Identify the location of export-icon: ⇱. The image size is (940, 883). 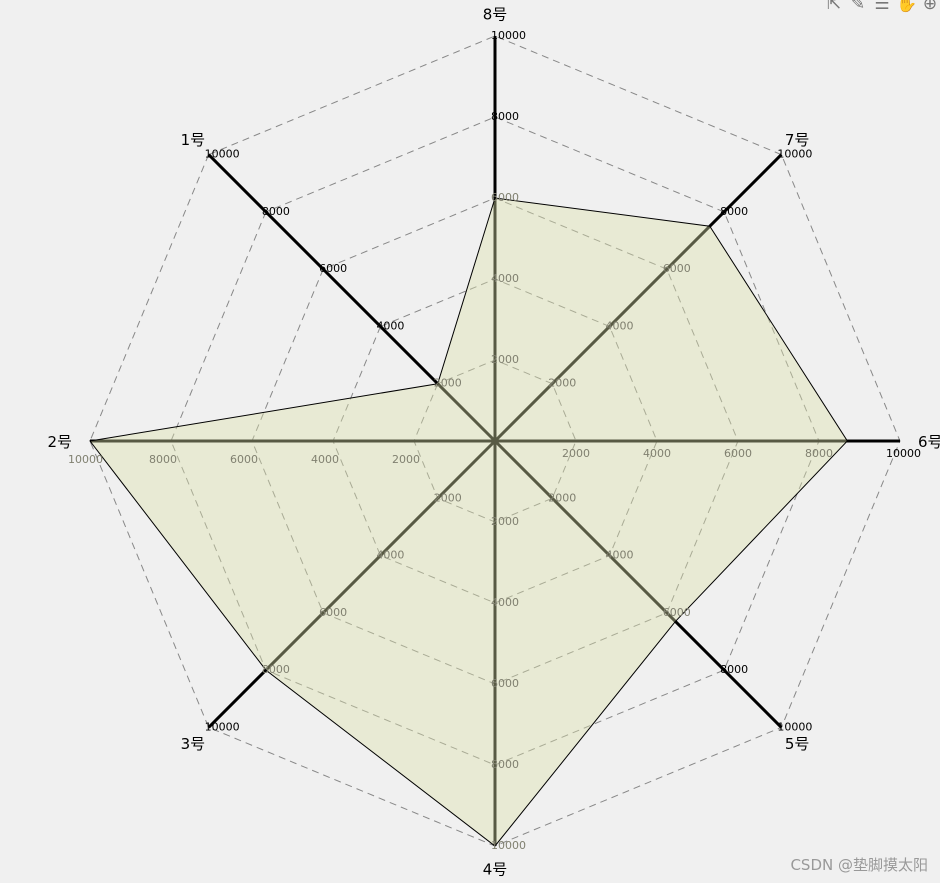
(834, 7).